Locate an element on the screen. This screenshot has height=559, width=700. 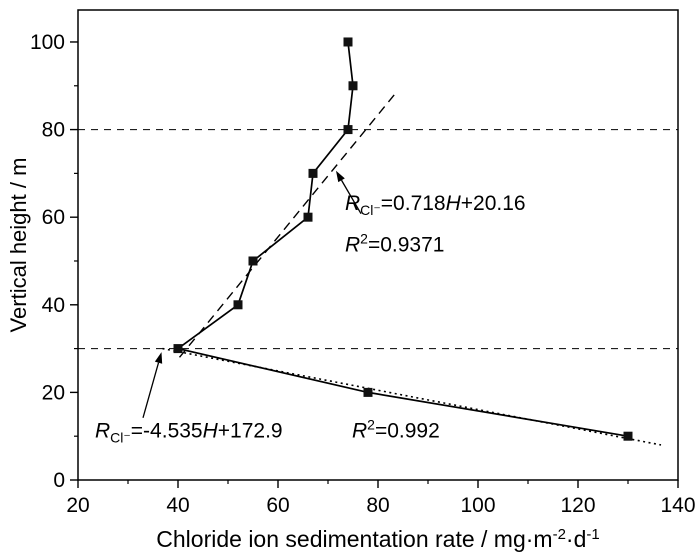
x-axis-tick-label: 40 is located at coordinates (177, 505).